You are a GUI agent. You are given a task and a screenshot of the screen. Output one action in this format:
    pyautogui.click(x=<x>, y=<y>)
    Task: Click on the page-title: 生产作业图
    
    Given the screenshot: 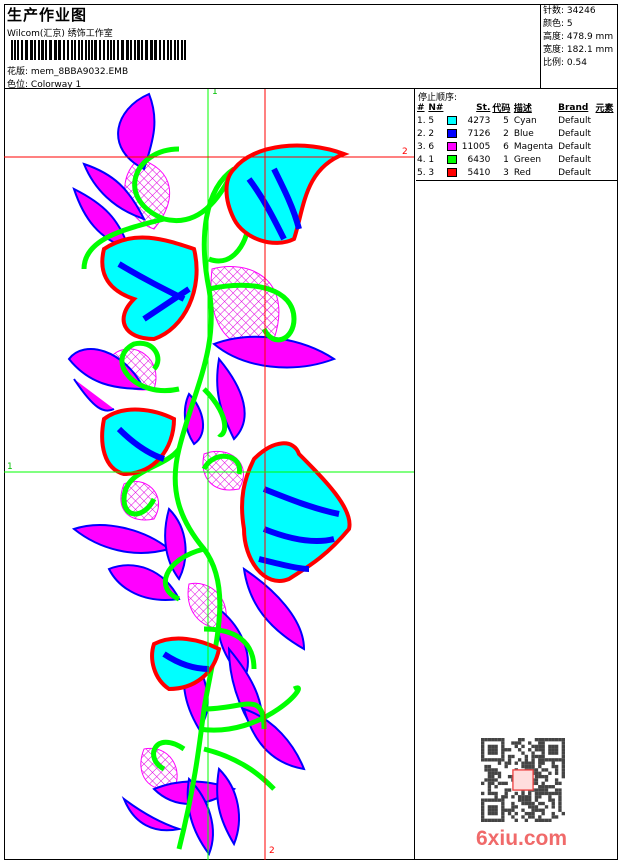 What is the action you would take?
    pyautogui.click(x=47, y=15)
    